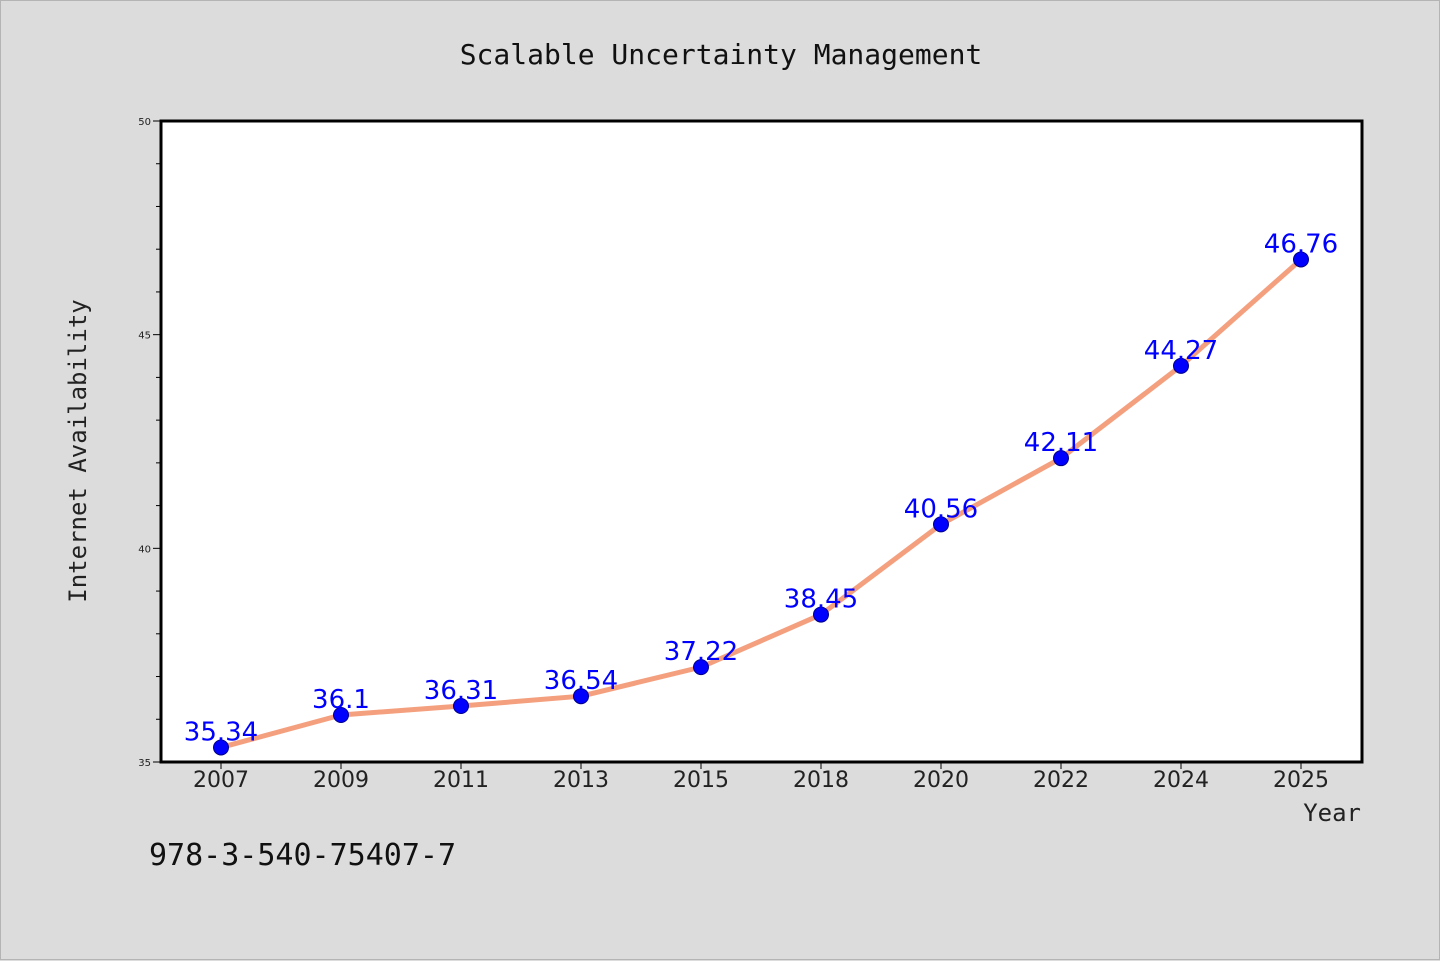 The width and height of the screenshot is (1440, 961). Describe the element at coordinates (761, 777) in the screenshot. I see `x-axis: 2007 2009 2011 2013 2015 2018 2020 2022 2024 2025` at that location.